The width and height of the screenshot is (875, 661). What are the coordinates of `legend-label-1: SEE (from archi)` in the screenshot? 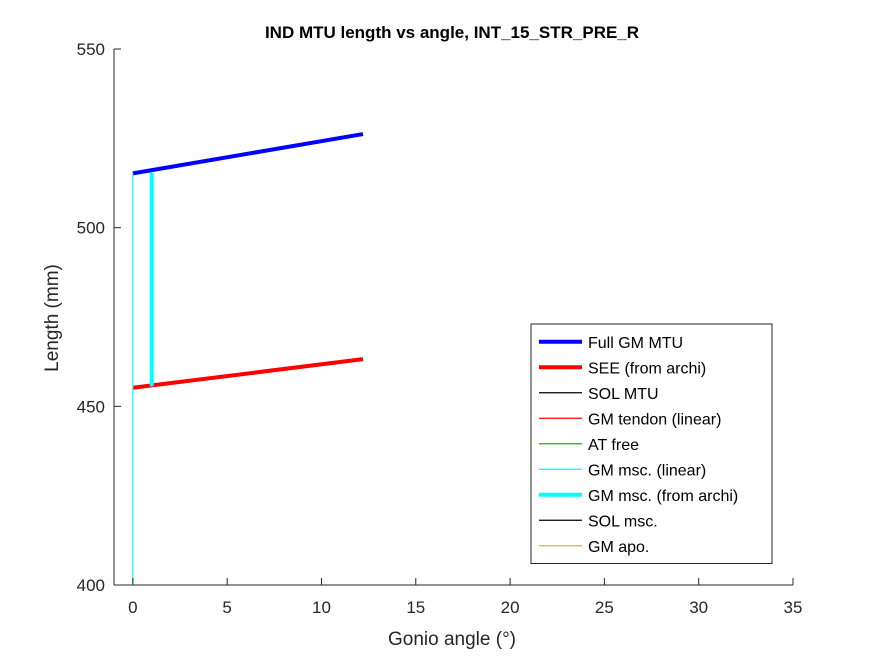 It's located at (647, 368).